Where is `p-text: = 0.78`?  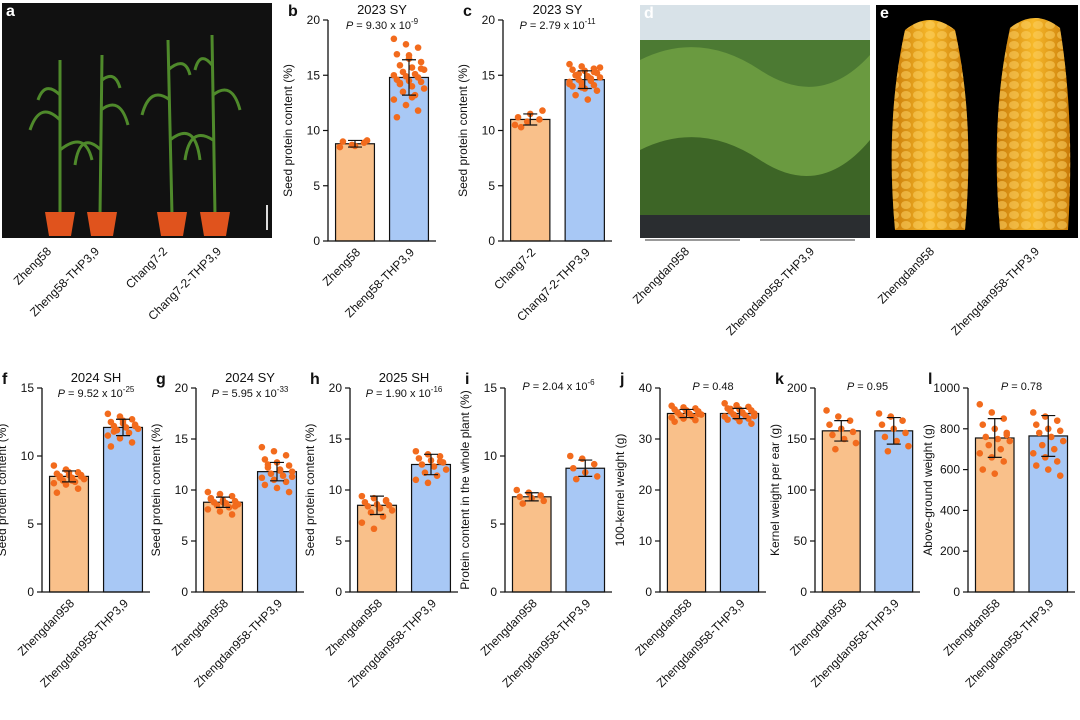 p-text: = 0.78 is located at coordinates (1025, 387).